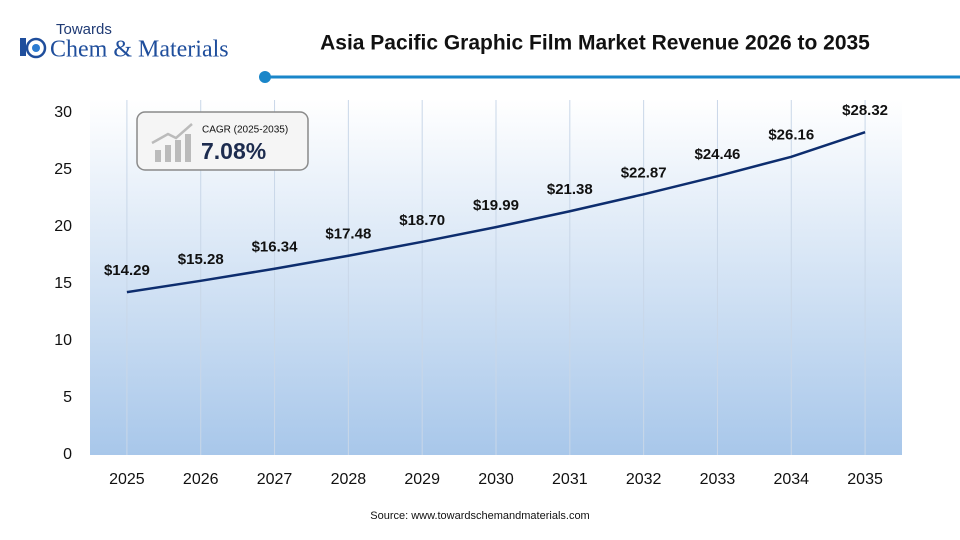 The height and width of the screenshot is (540, 960). What do you see at coordinates (63, 226) in the screenshot?
I see `y-tick-label: 20` at bounding box center [63, 226].